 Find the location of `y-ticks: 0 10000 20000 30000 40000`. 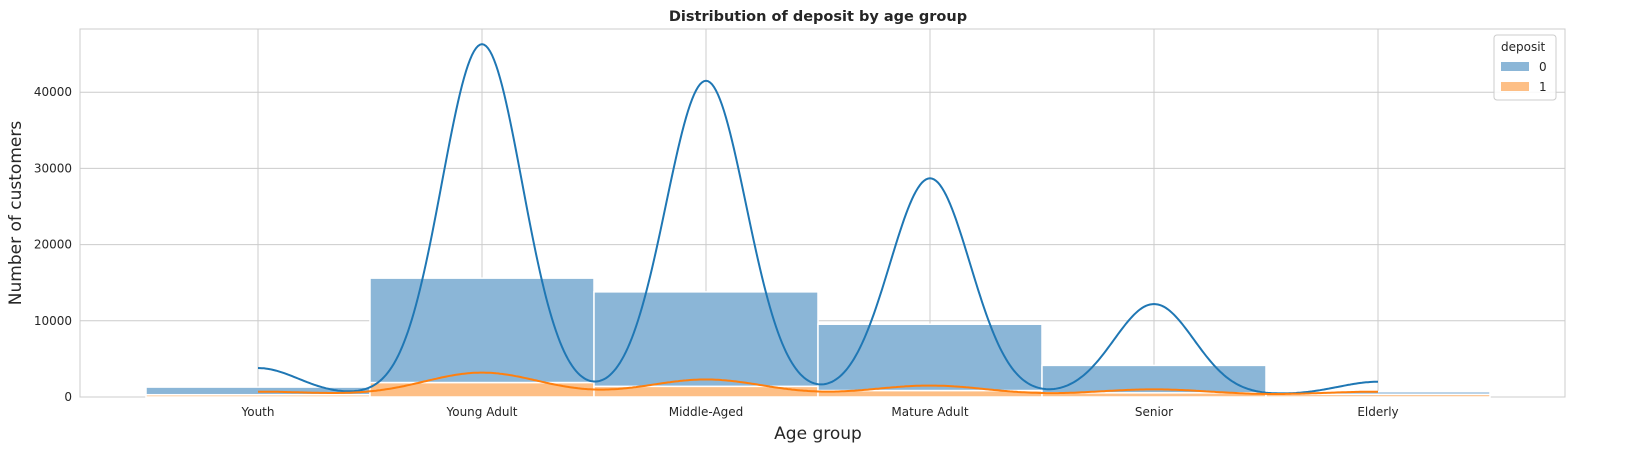

y-ticks: 0 10000 20000 30000 40000 is located at coordinates (53, 244).